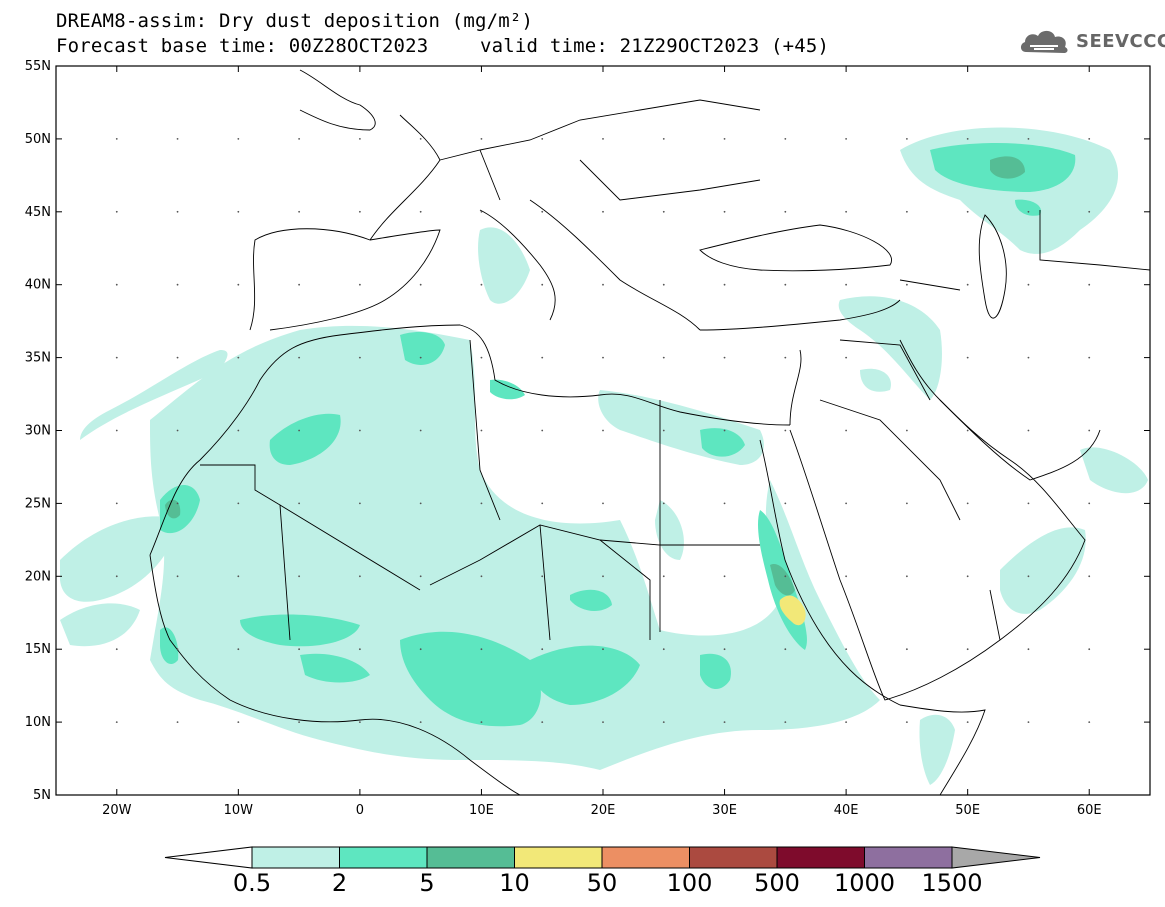  What do you see at coordinates (830, 572) in the screenshot?
I see `coastline-red-sea-west` at bounding box center [830, 572].